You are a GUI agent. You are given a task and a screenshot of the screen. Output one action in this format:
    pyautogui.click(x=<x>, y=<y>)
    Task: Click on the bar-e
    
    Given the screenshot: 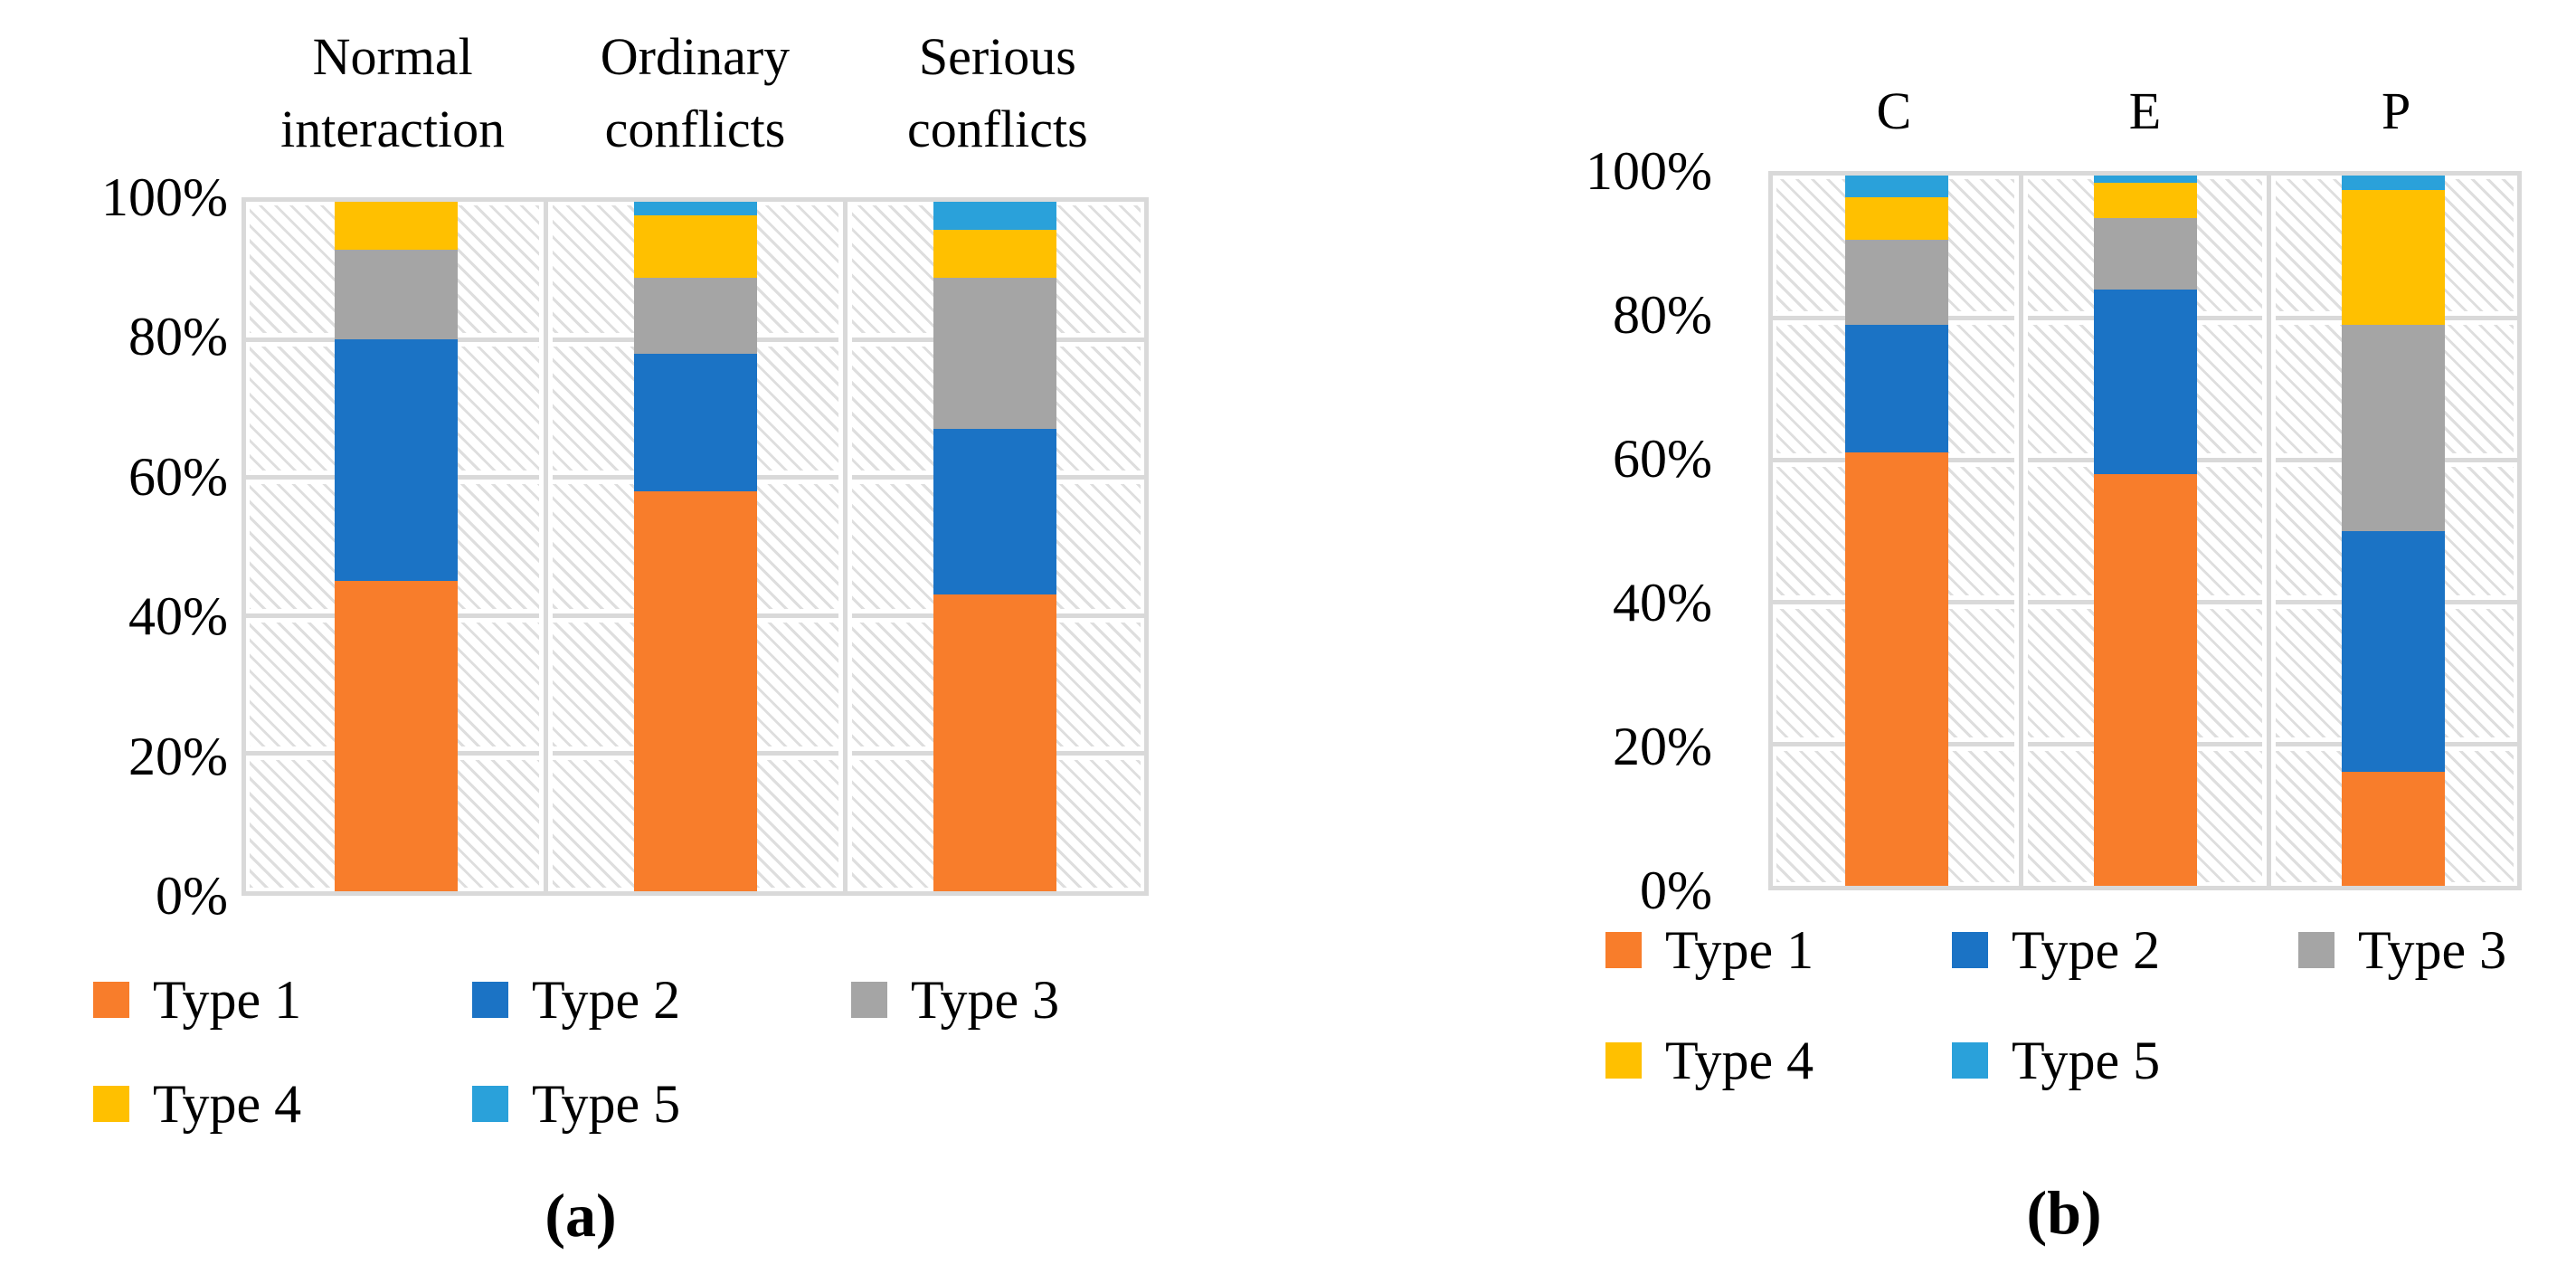 What is the action you would take?
    pyautogui.click(x=2145, y=531)
    